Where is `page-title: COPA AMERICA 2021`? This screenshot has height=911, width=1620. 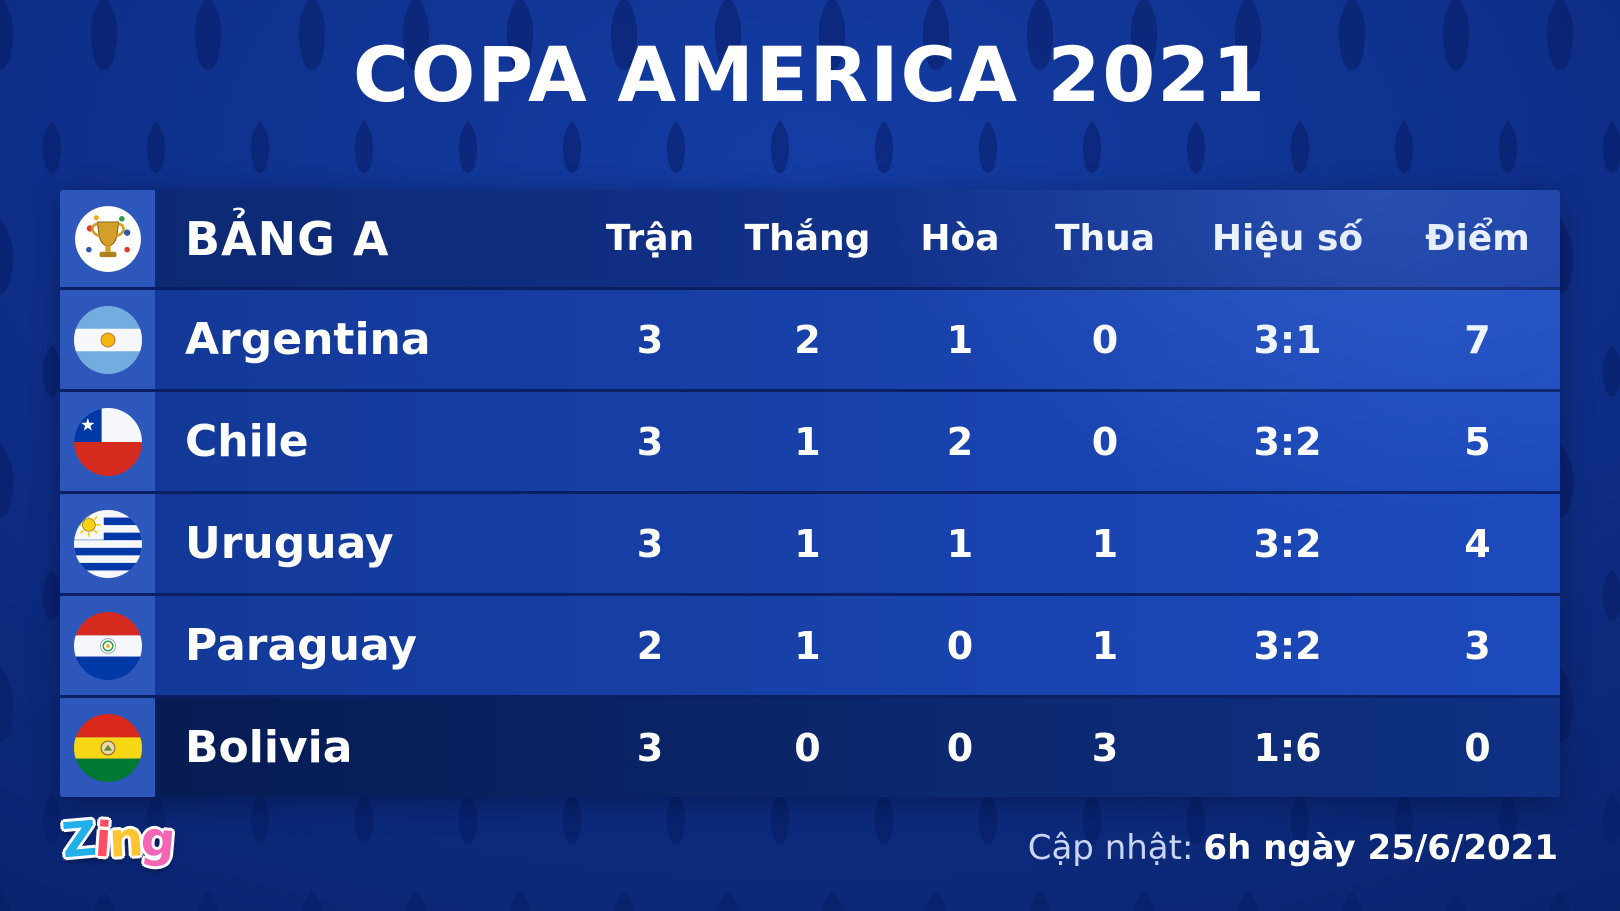 page-title: COPA AMERICA 2021 is located at coordinates (810, 74).